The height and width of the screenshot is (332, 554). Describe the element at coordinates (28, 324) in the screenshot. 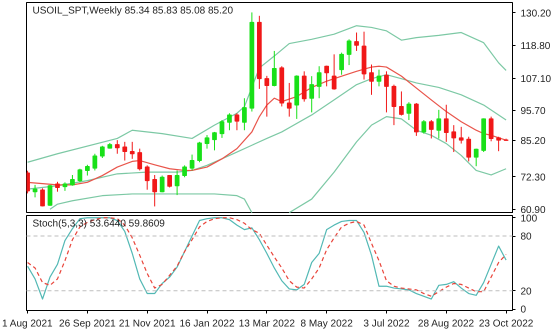

I see `x-tick-label: 1 Aug 2021` at that location.